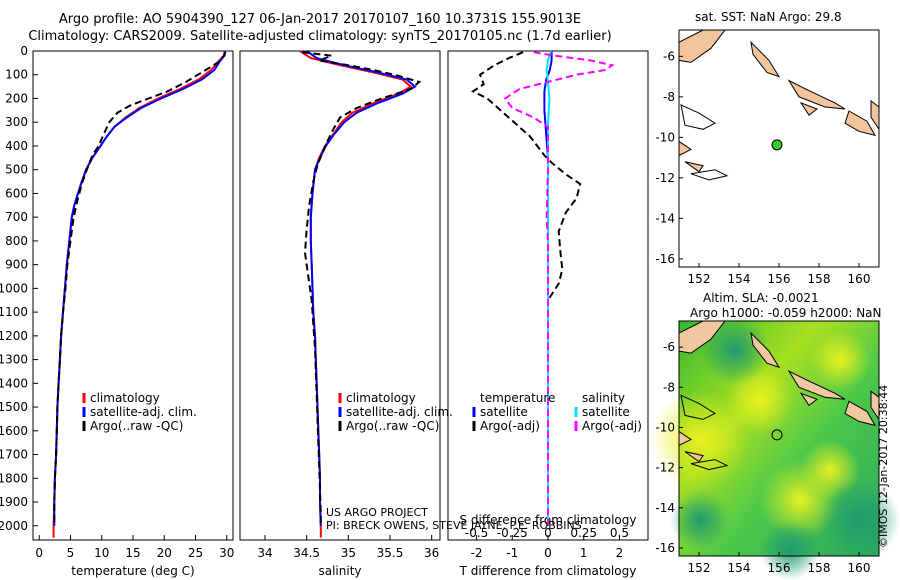 The height and width of the screenshot is (580, 900). What do you see at coordinates (606, 412) in the screenshot?
I see `legend-s-satellite-label: satellite` at bounding box center [606, 412].